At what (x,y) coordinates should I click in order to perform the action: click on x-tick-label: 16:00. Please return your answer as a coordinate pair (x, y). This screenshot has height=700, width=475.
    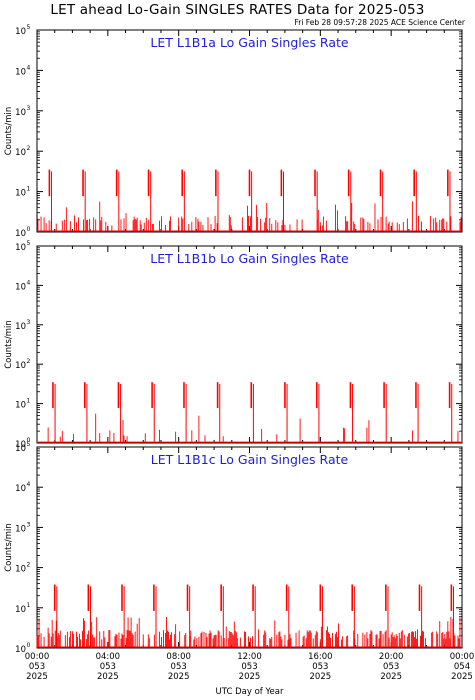
    Looking at the image, I should click on (320, 657).